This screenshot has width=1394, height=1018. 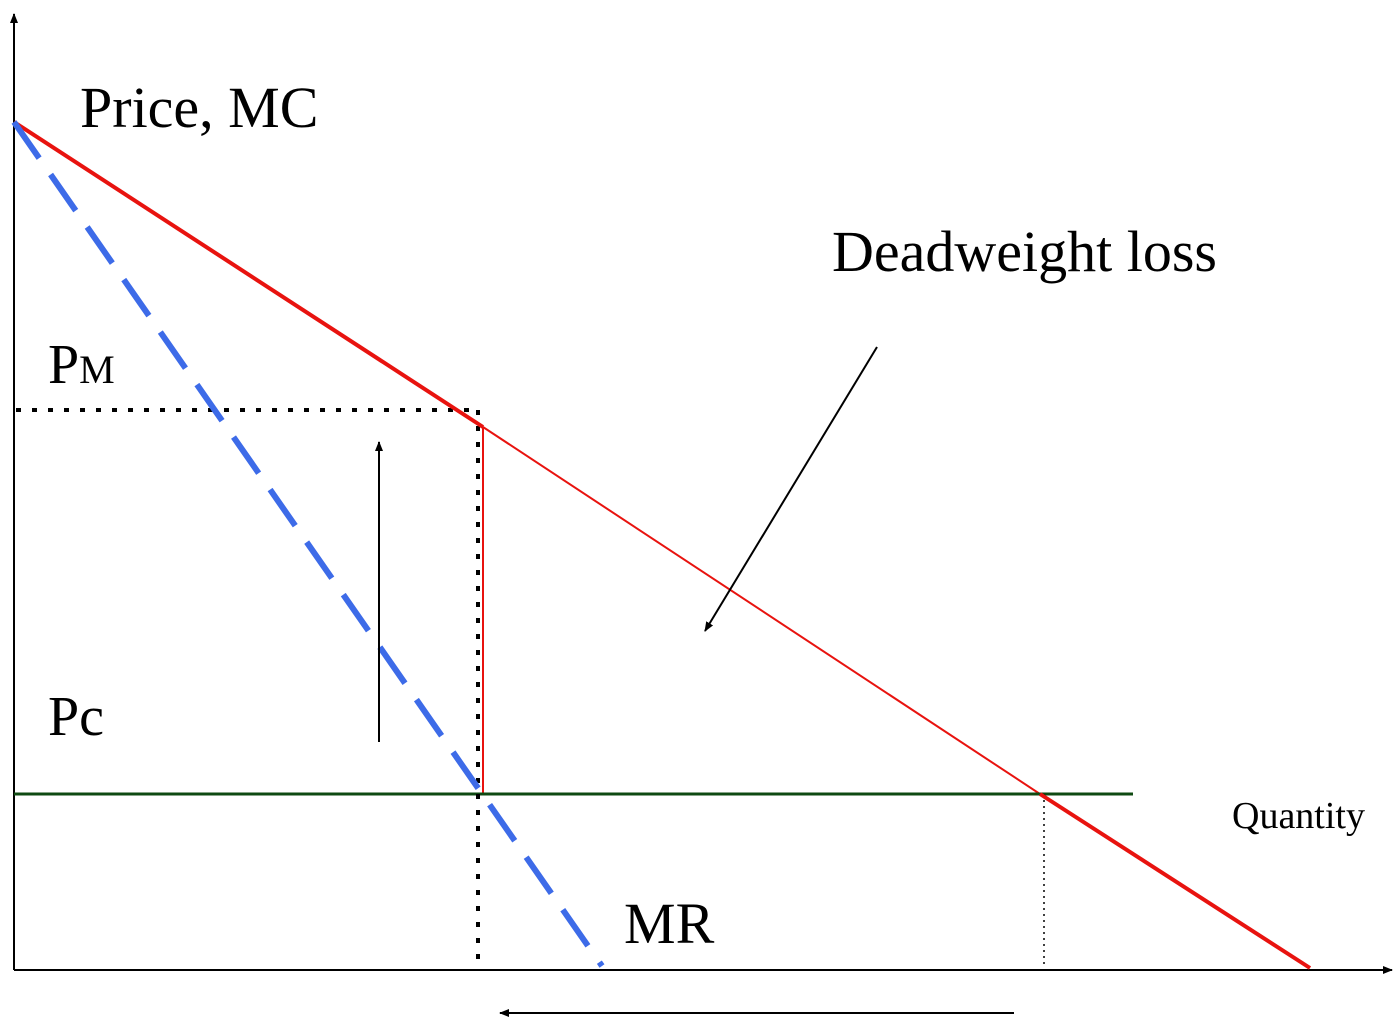 What do you see at coordinates (248, 274) in the screenshot?
I see `demand-line-upper` at bounding box center [248, 274].